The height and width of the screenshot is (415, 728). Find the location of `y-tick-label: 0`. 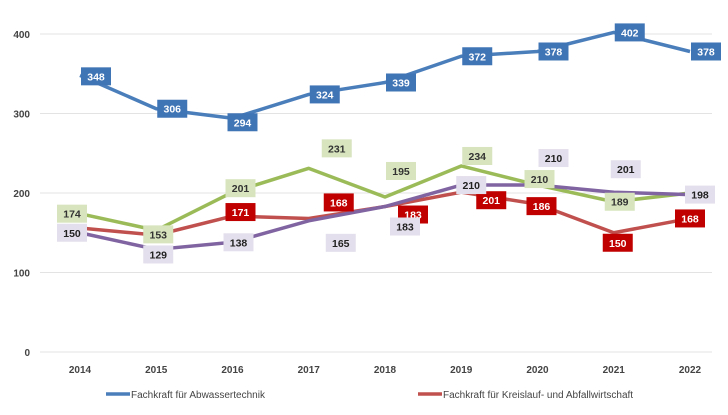

y-tick-label: 0 is located at coordinates (27, 353).